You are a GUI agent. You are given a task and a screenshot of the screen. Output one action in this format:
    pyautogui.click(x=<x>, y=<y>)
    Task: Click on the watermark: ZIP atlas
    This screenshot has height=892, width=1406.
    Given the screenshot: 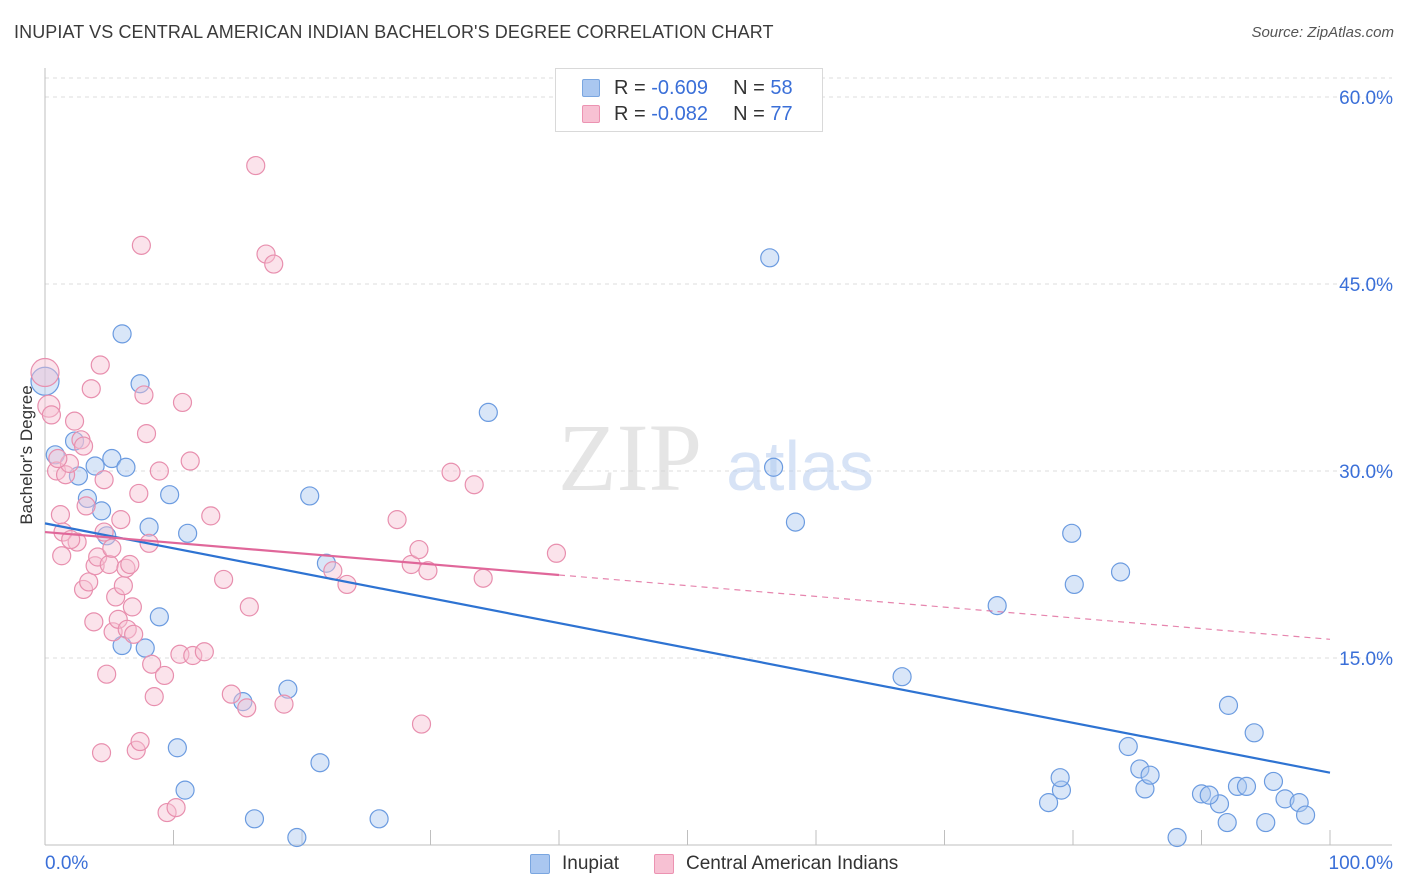 What is the action you would take?
    pyautogui.click(x=716, y=457)
    